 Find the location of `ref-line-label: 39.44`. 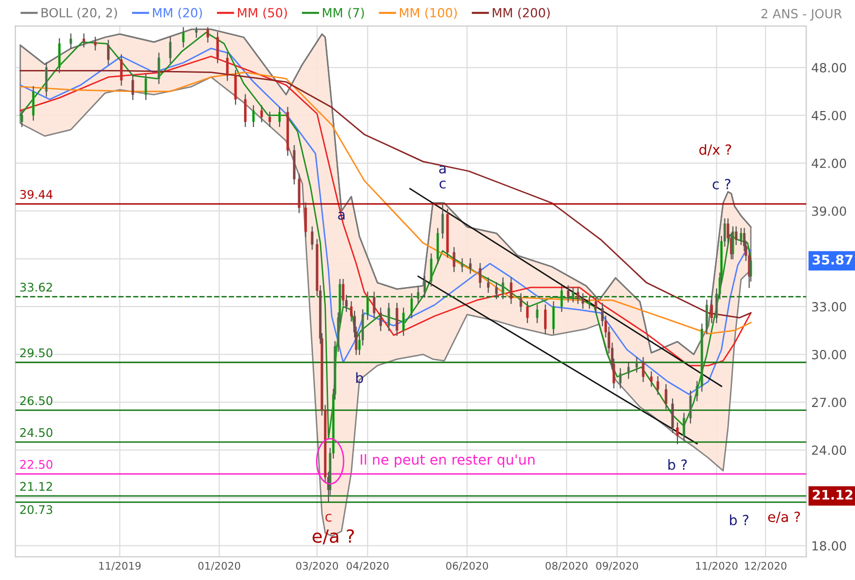

ref-line-label: 39.44 is located at coordinates (36, 194).